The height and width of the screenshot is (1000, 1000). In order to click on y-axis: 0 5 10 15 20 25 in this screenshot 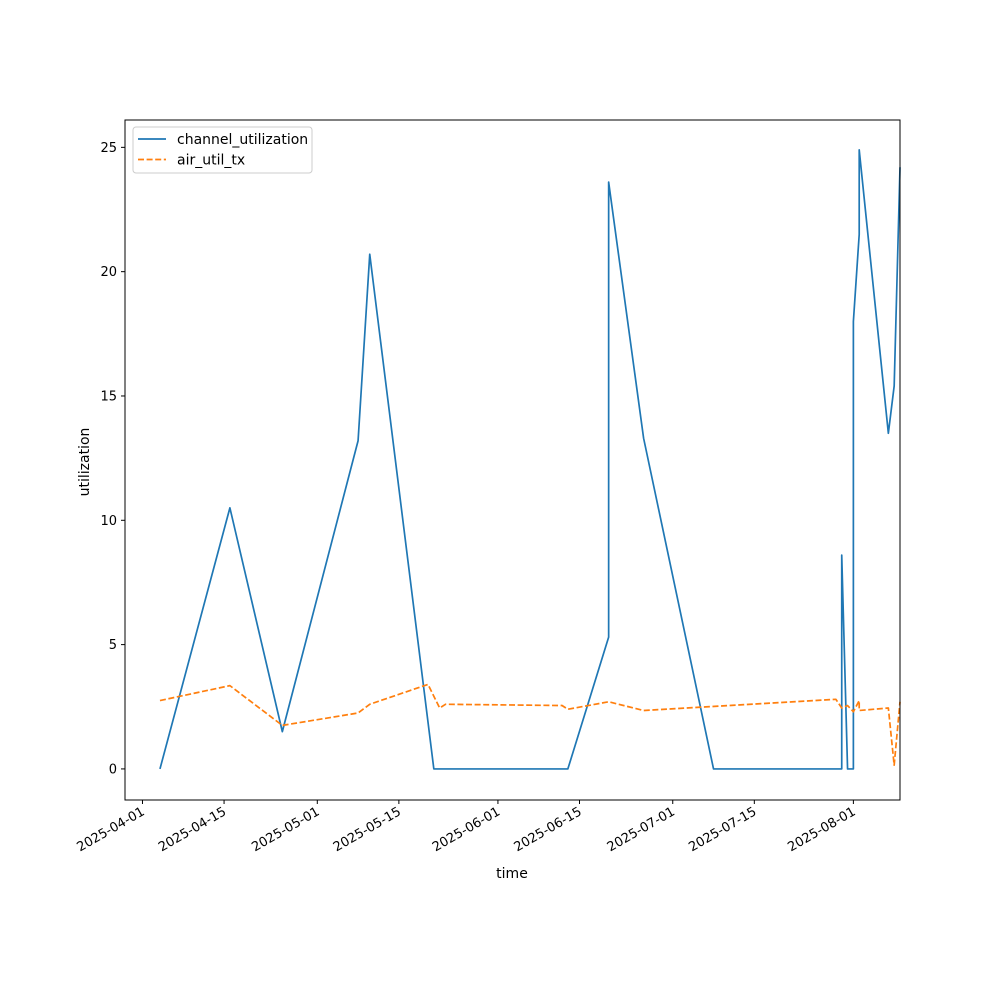, I will do `click(112, 459)`.